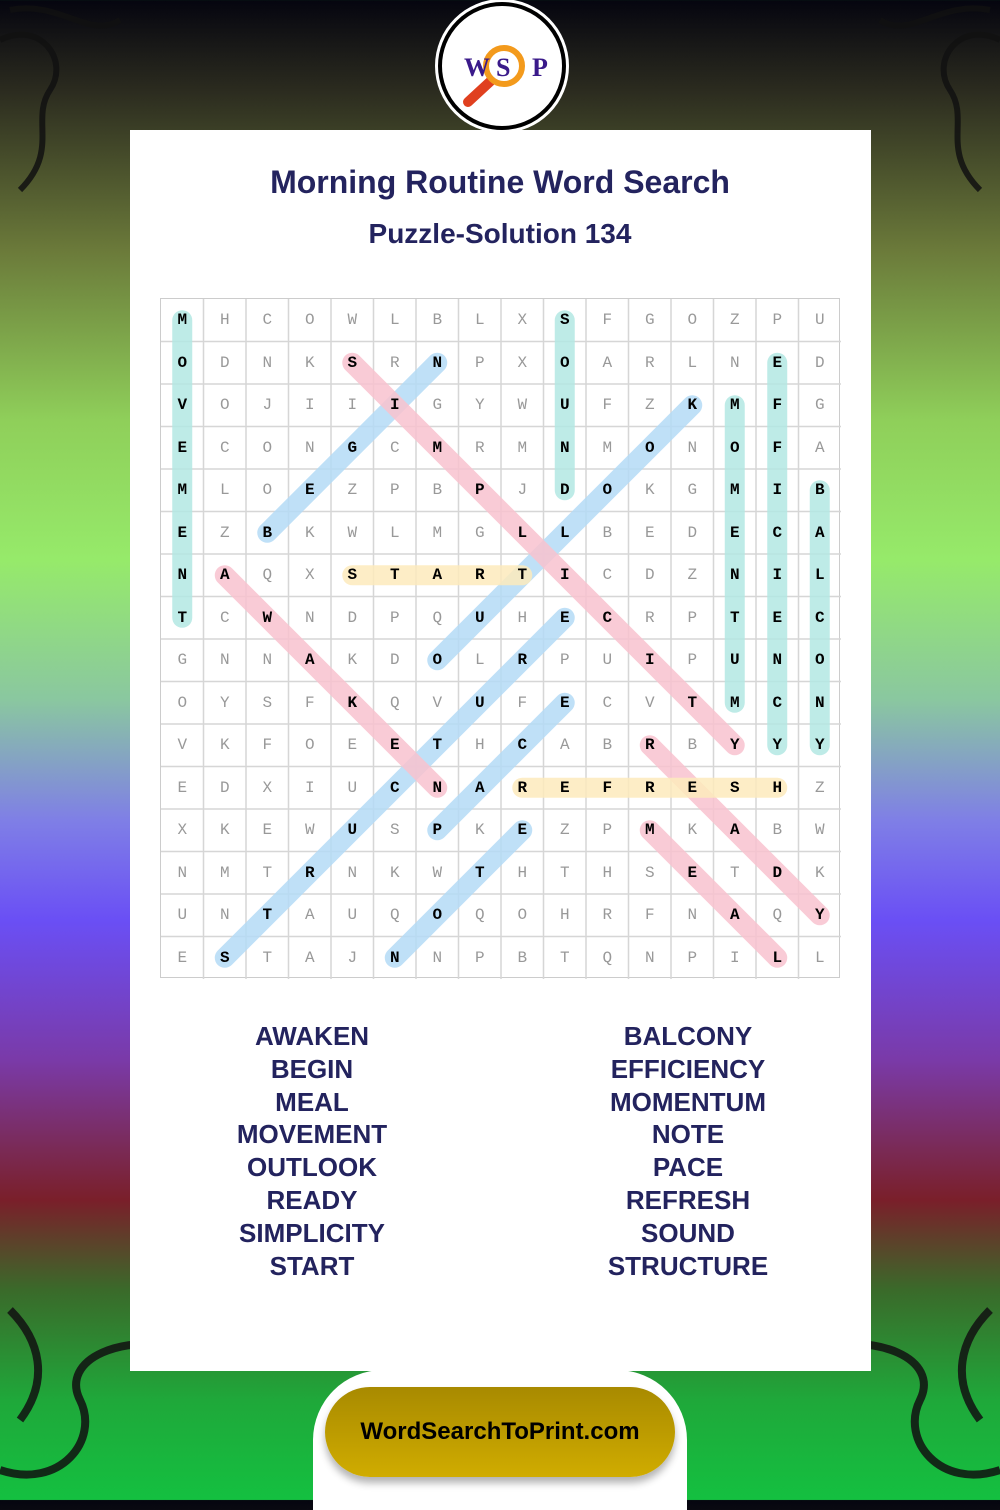 Image resolution: width=1000 pixels, height=1510 pixels. I want to click on grid-cell: M, so click(437, 532).